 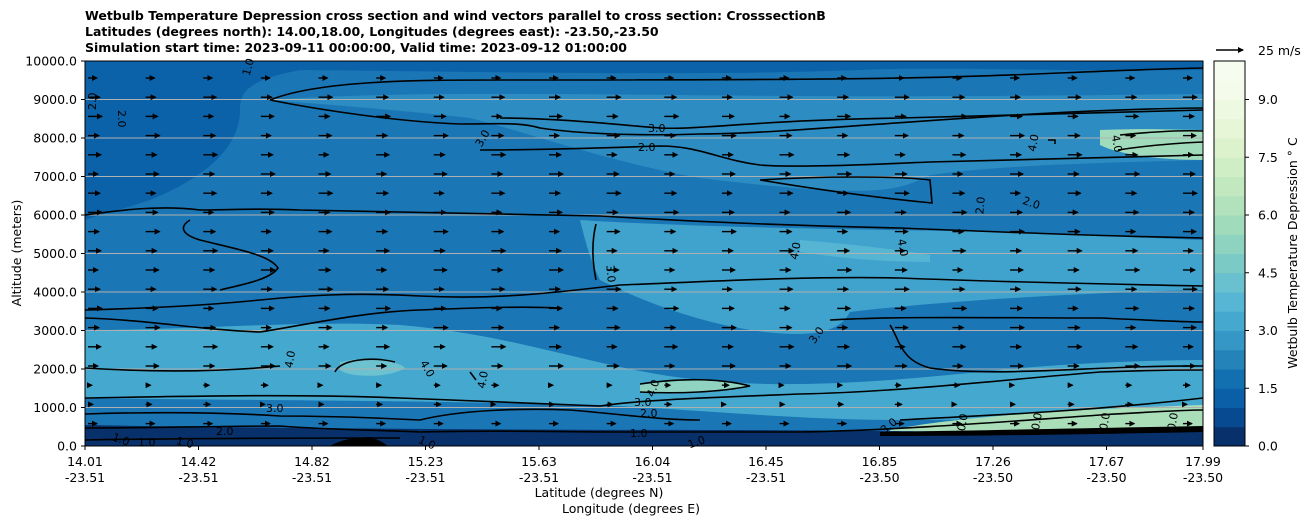 I want to click on y-tick-label: 9000.0, so click(x=55, y=99).